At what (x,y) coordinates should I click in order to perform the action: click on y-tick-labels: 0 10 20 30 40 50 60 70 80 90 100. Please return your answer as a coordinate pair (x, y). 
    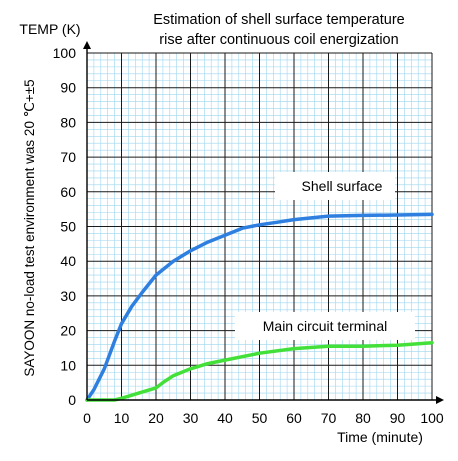
    Looking at the image, I should click on (65, 226).